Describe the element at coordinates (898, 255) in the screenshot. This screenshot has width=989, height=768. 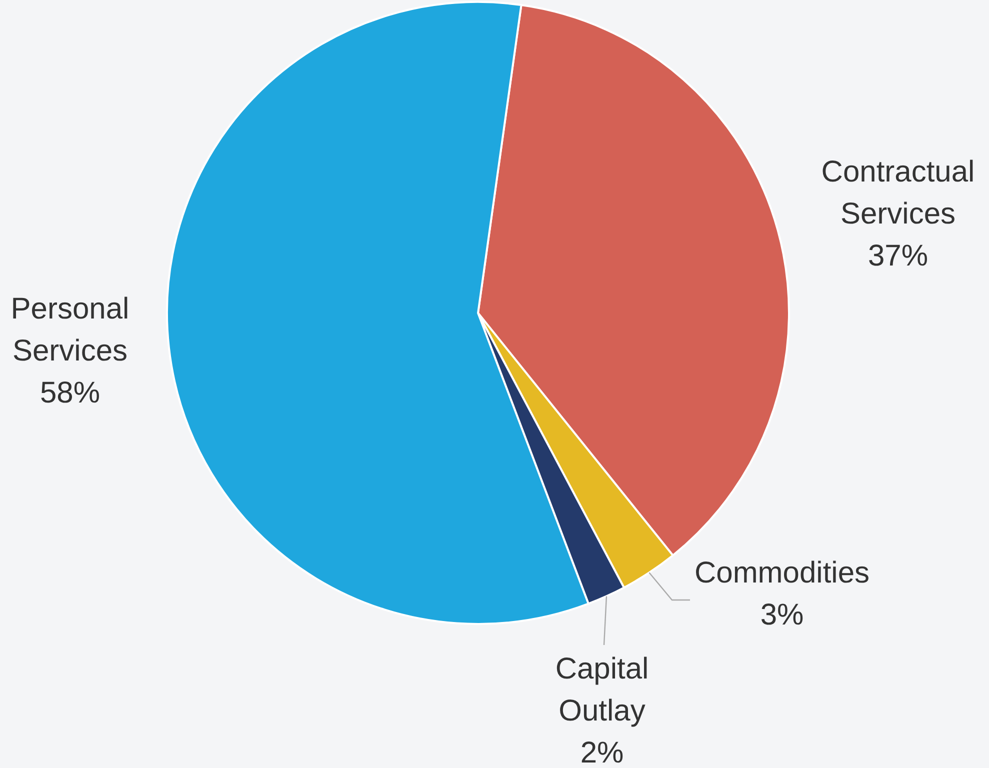
I see `data-label: 37%` at that location.